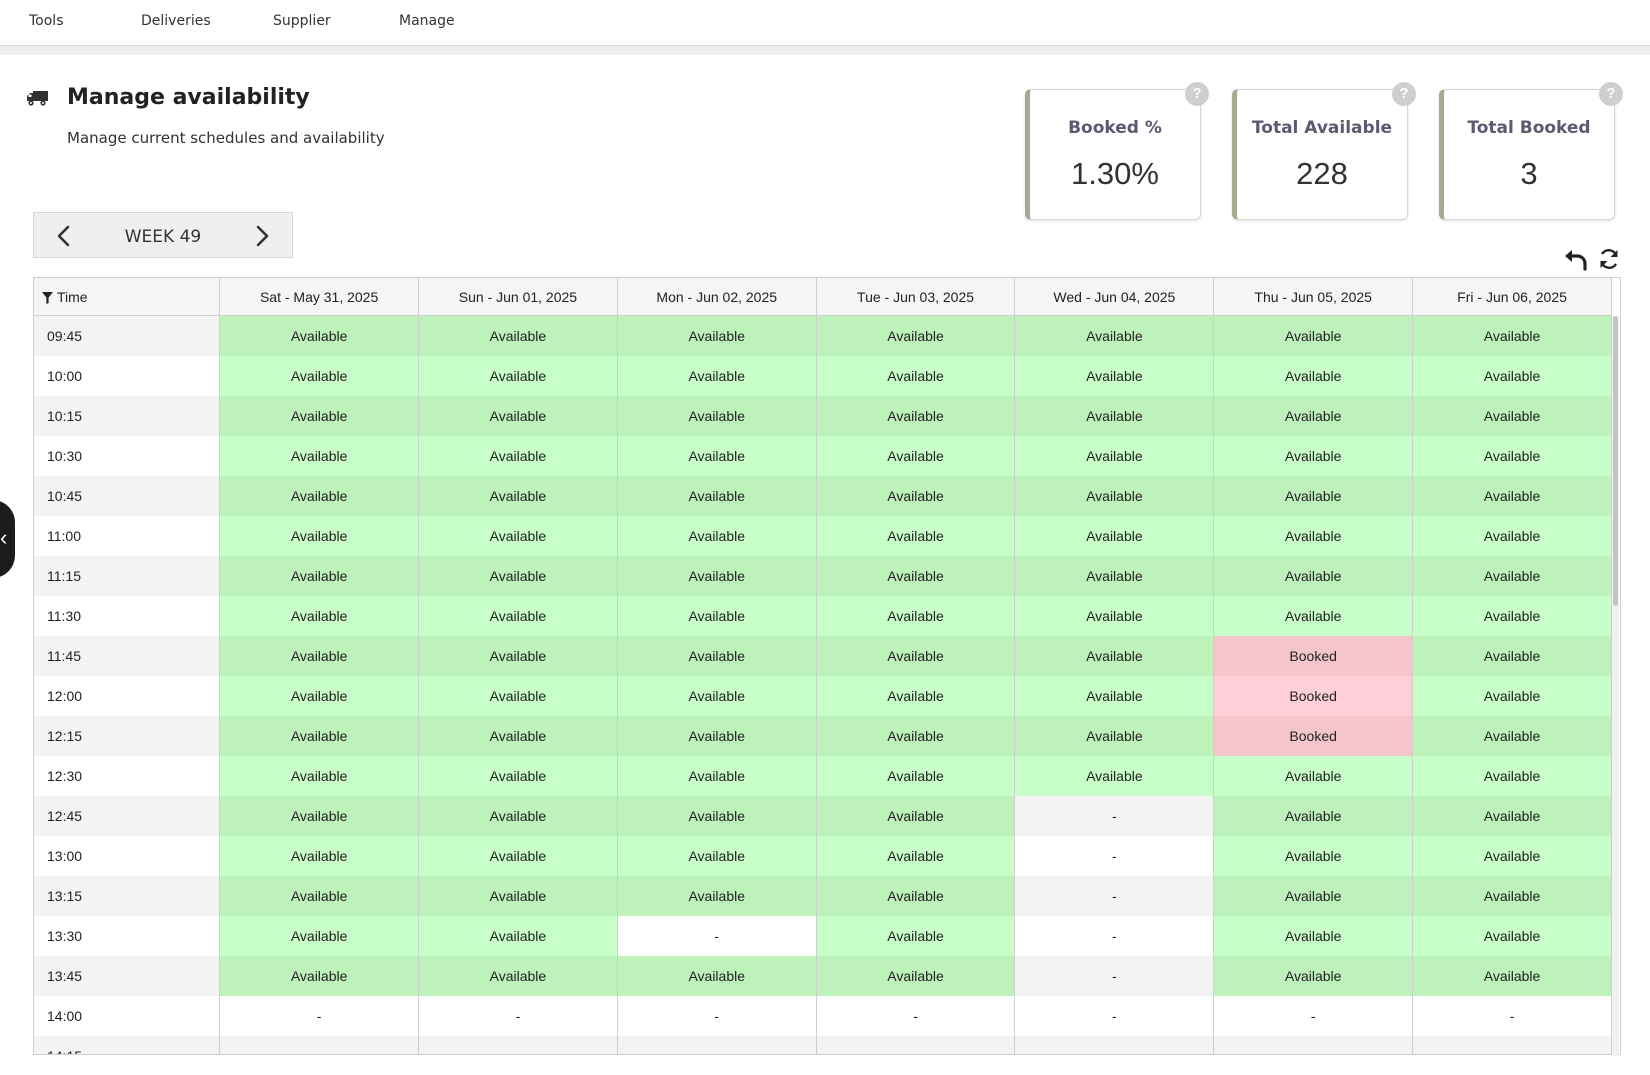 The image size is (1650, 1075). I want to click on filter-icon, so click(47, 297).